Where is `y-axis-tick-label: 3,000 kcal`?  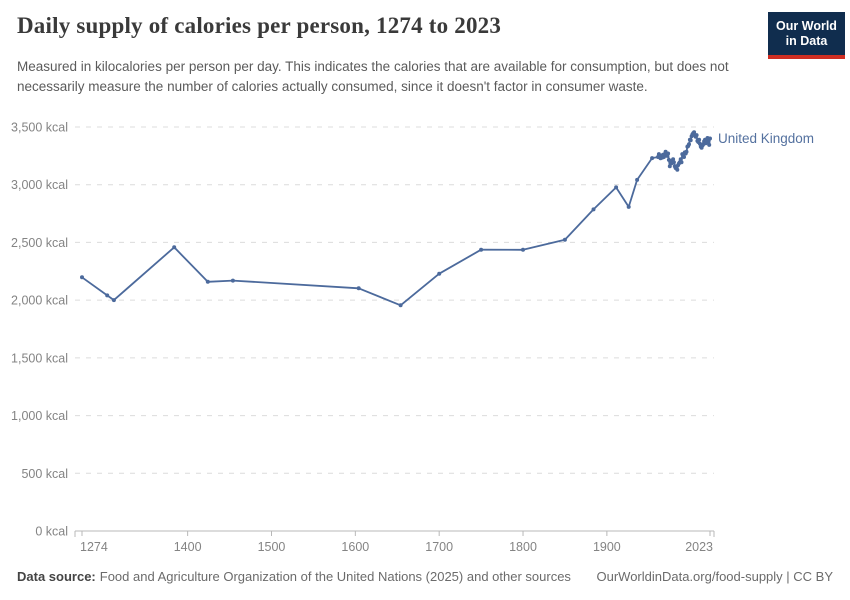
y-axis-tick-label: 3,000 kcal is located at coordinates (39, 185).